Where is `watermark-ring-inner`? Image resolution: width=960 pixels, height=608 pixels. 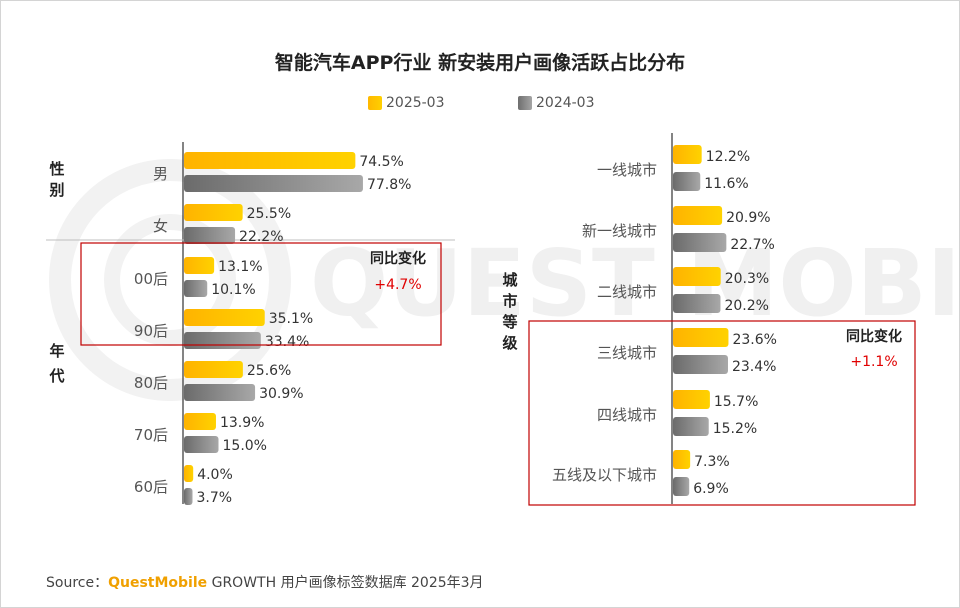 watermark-ring-inner is located at coordinates (170, 280).